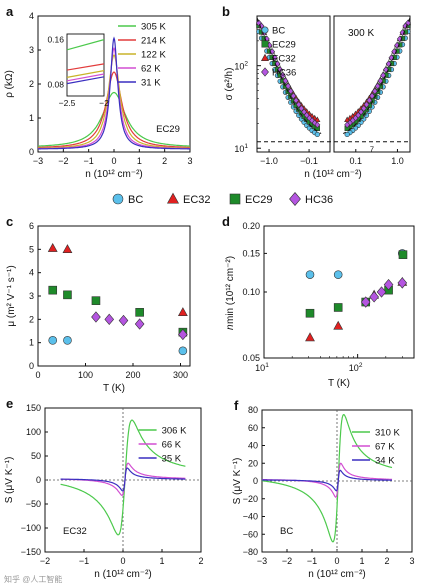  I want to click on legend-label: 214 K, so click(153, 41).